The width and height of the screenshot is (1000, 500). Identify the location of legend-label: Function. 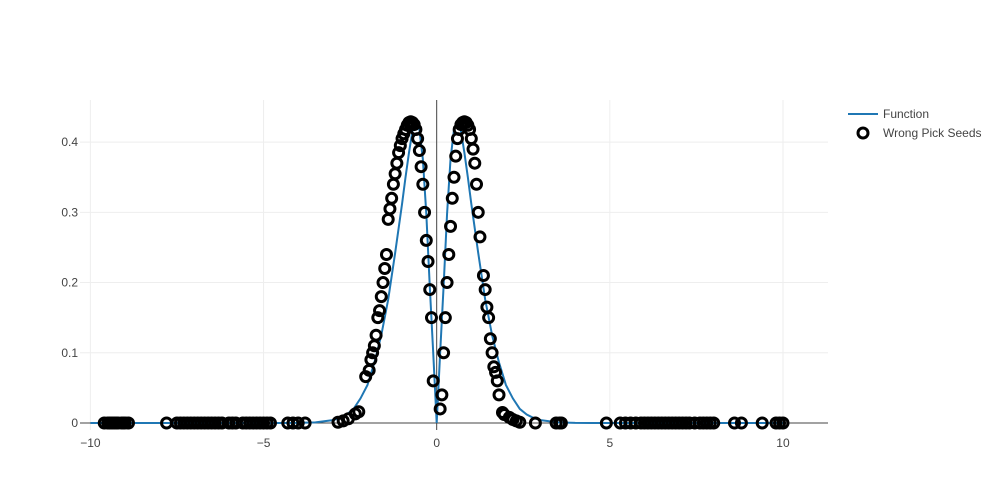
(906, 114).